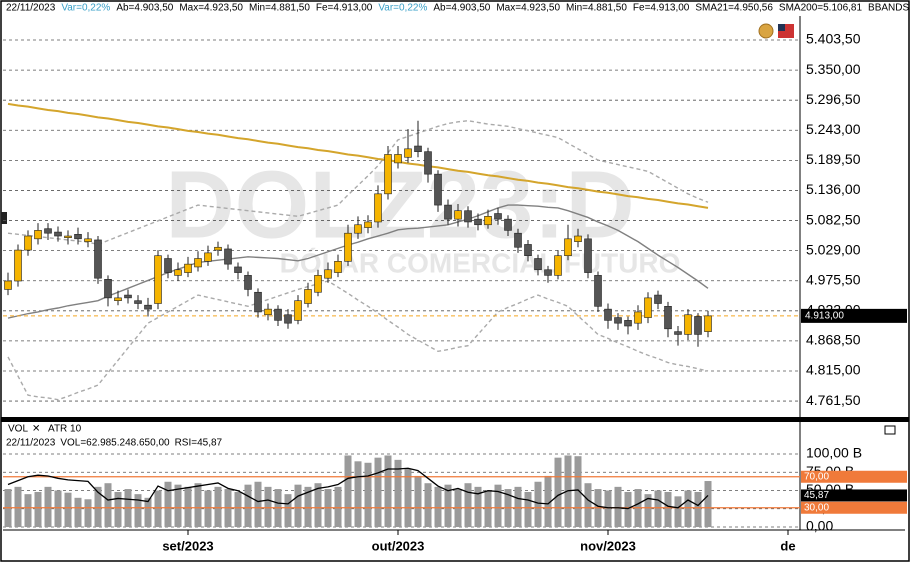  What do you see at coordinates (608, 545) in the screenshot?
I see `x-tick-label: nov/2023` at bounding box center [608, 545].